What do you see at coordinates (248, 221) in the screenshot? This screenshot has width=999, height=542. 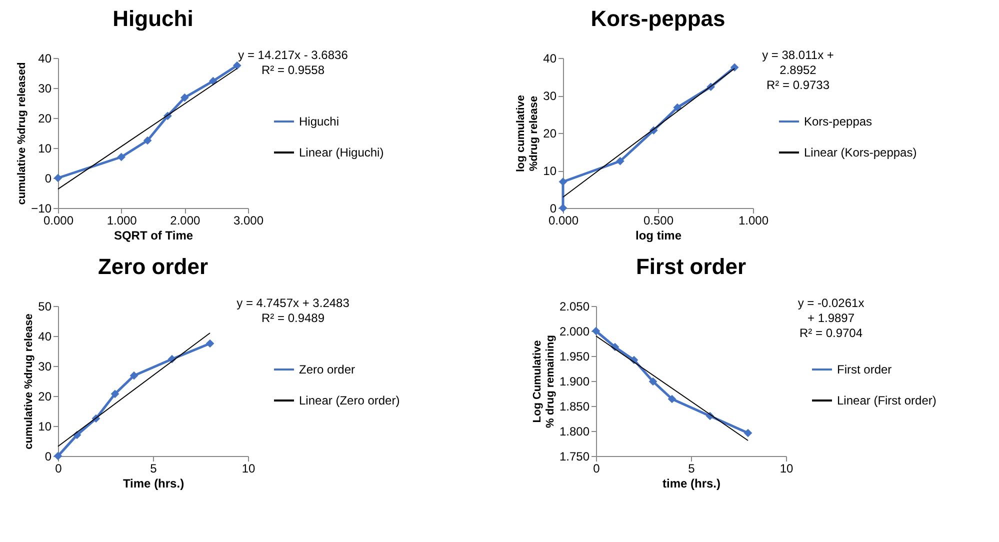 I see `x-tick-label: 3.000` at bounding box center [248, 221].